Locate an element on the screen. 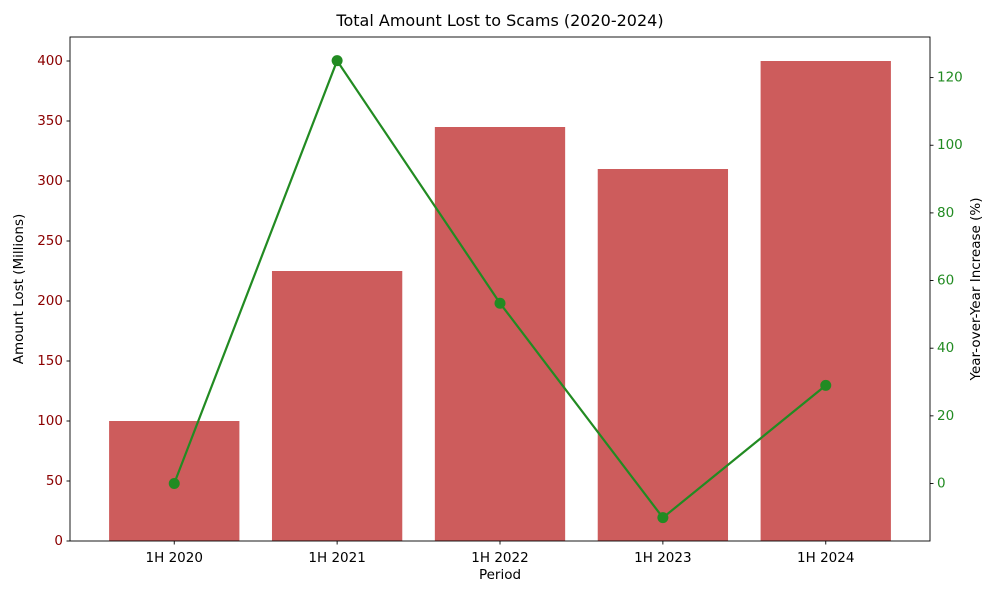  point-1h-2020 is located at coordinates (174, 483).